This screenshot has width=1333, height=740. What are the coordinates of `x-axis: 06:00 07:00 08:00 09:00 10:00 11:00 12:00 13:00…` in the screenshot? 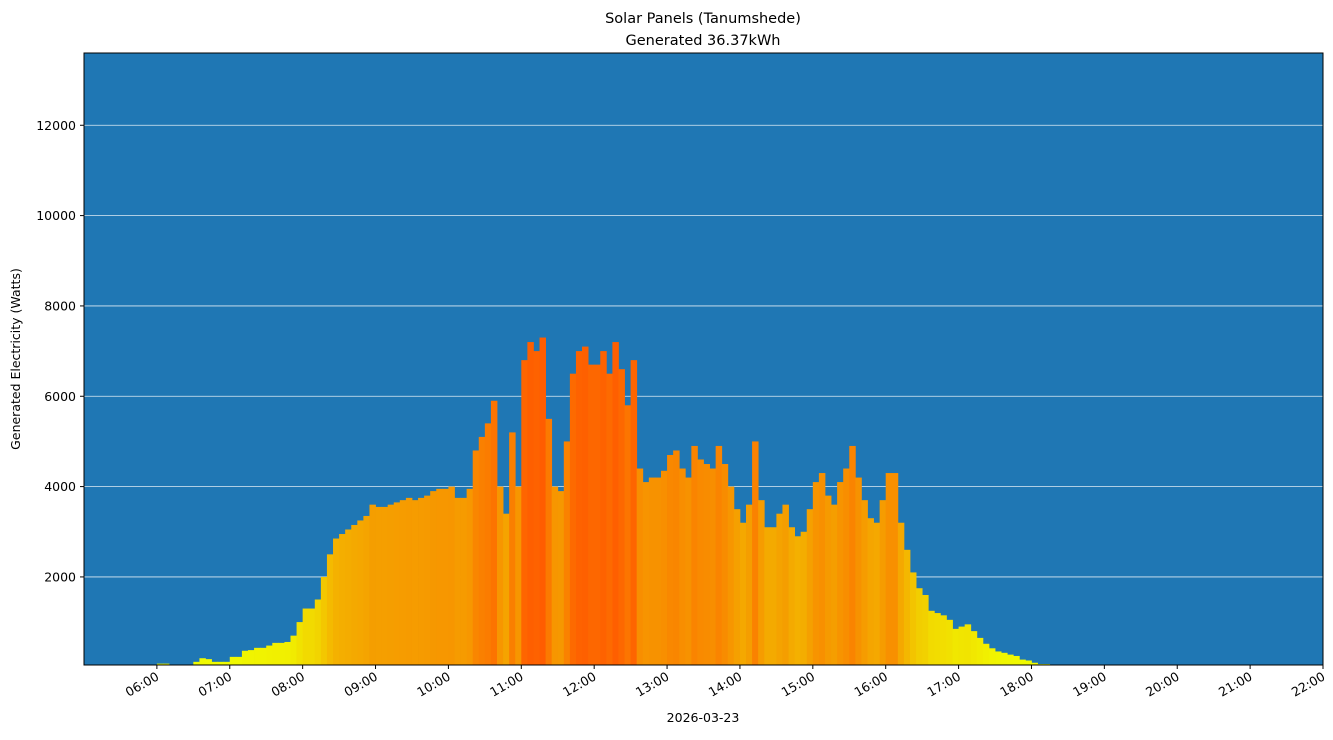 It's located at (725, 682).